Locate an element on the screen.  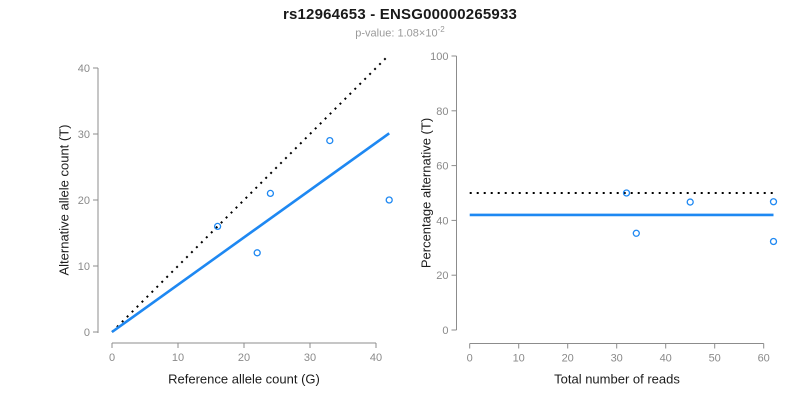
right-y-axis-label: Percentage alternative (T) is located at coordinates (426, 193).